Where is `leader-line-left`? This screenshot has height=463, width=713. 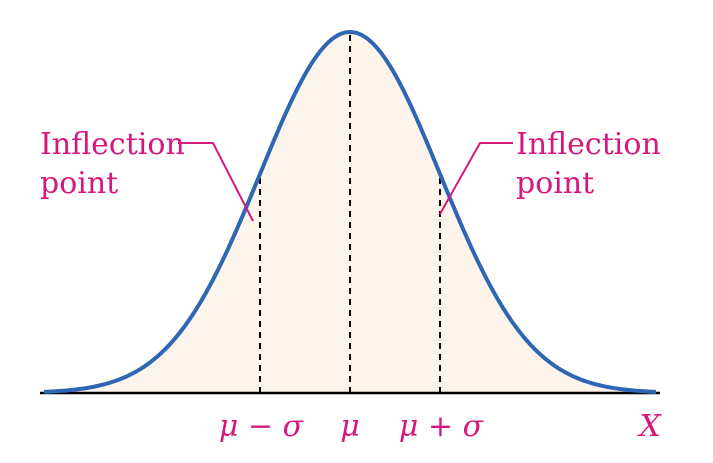 leader-line-left is located at coordinates (216, 182).